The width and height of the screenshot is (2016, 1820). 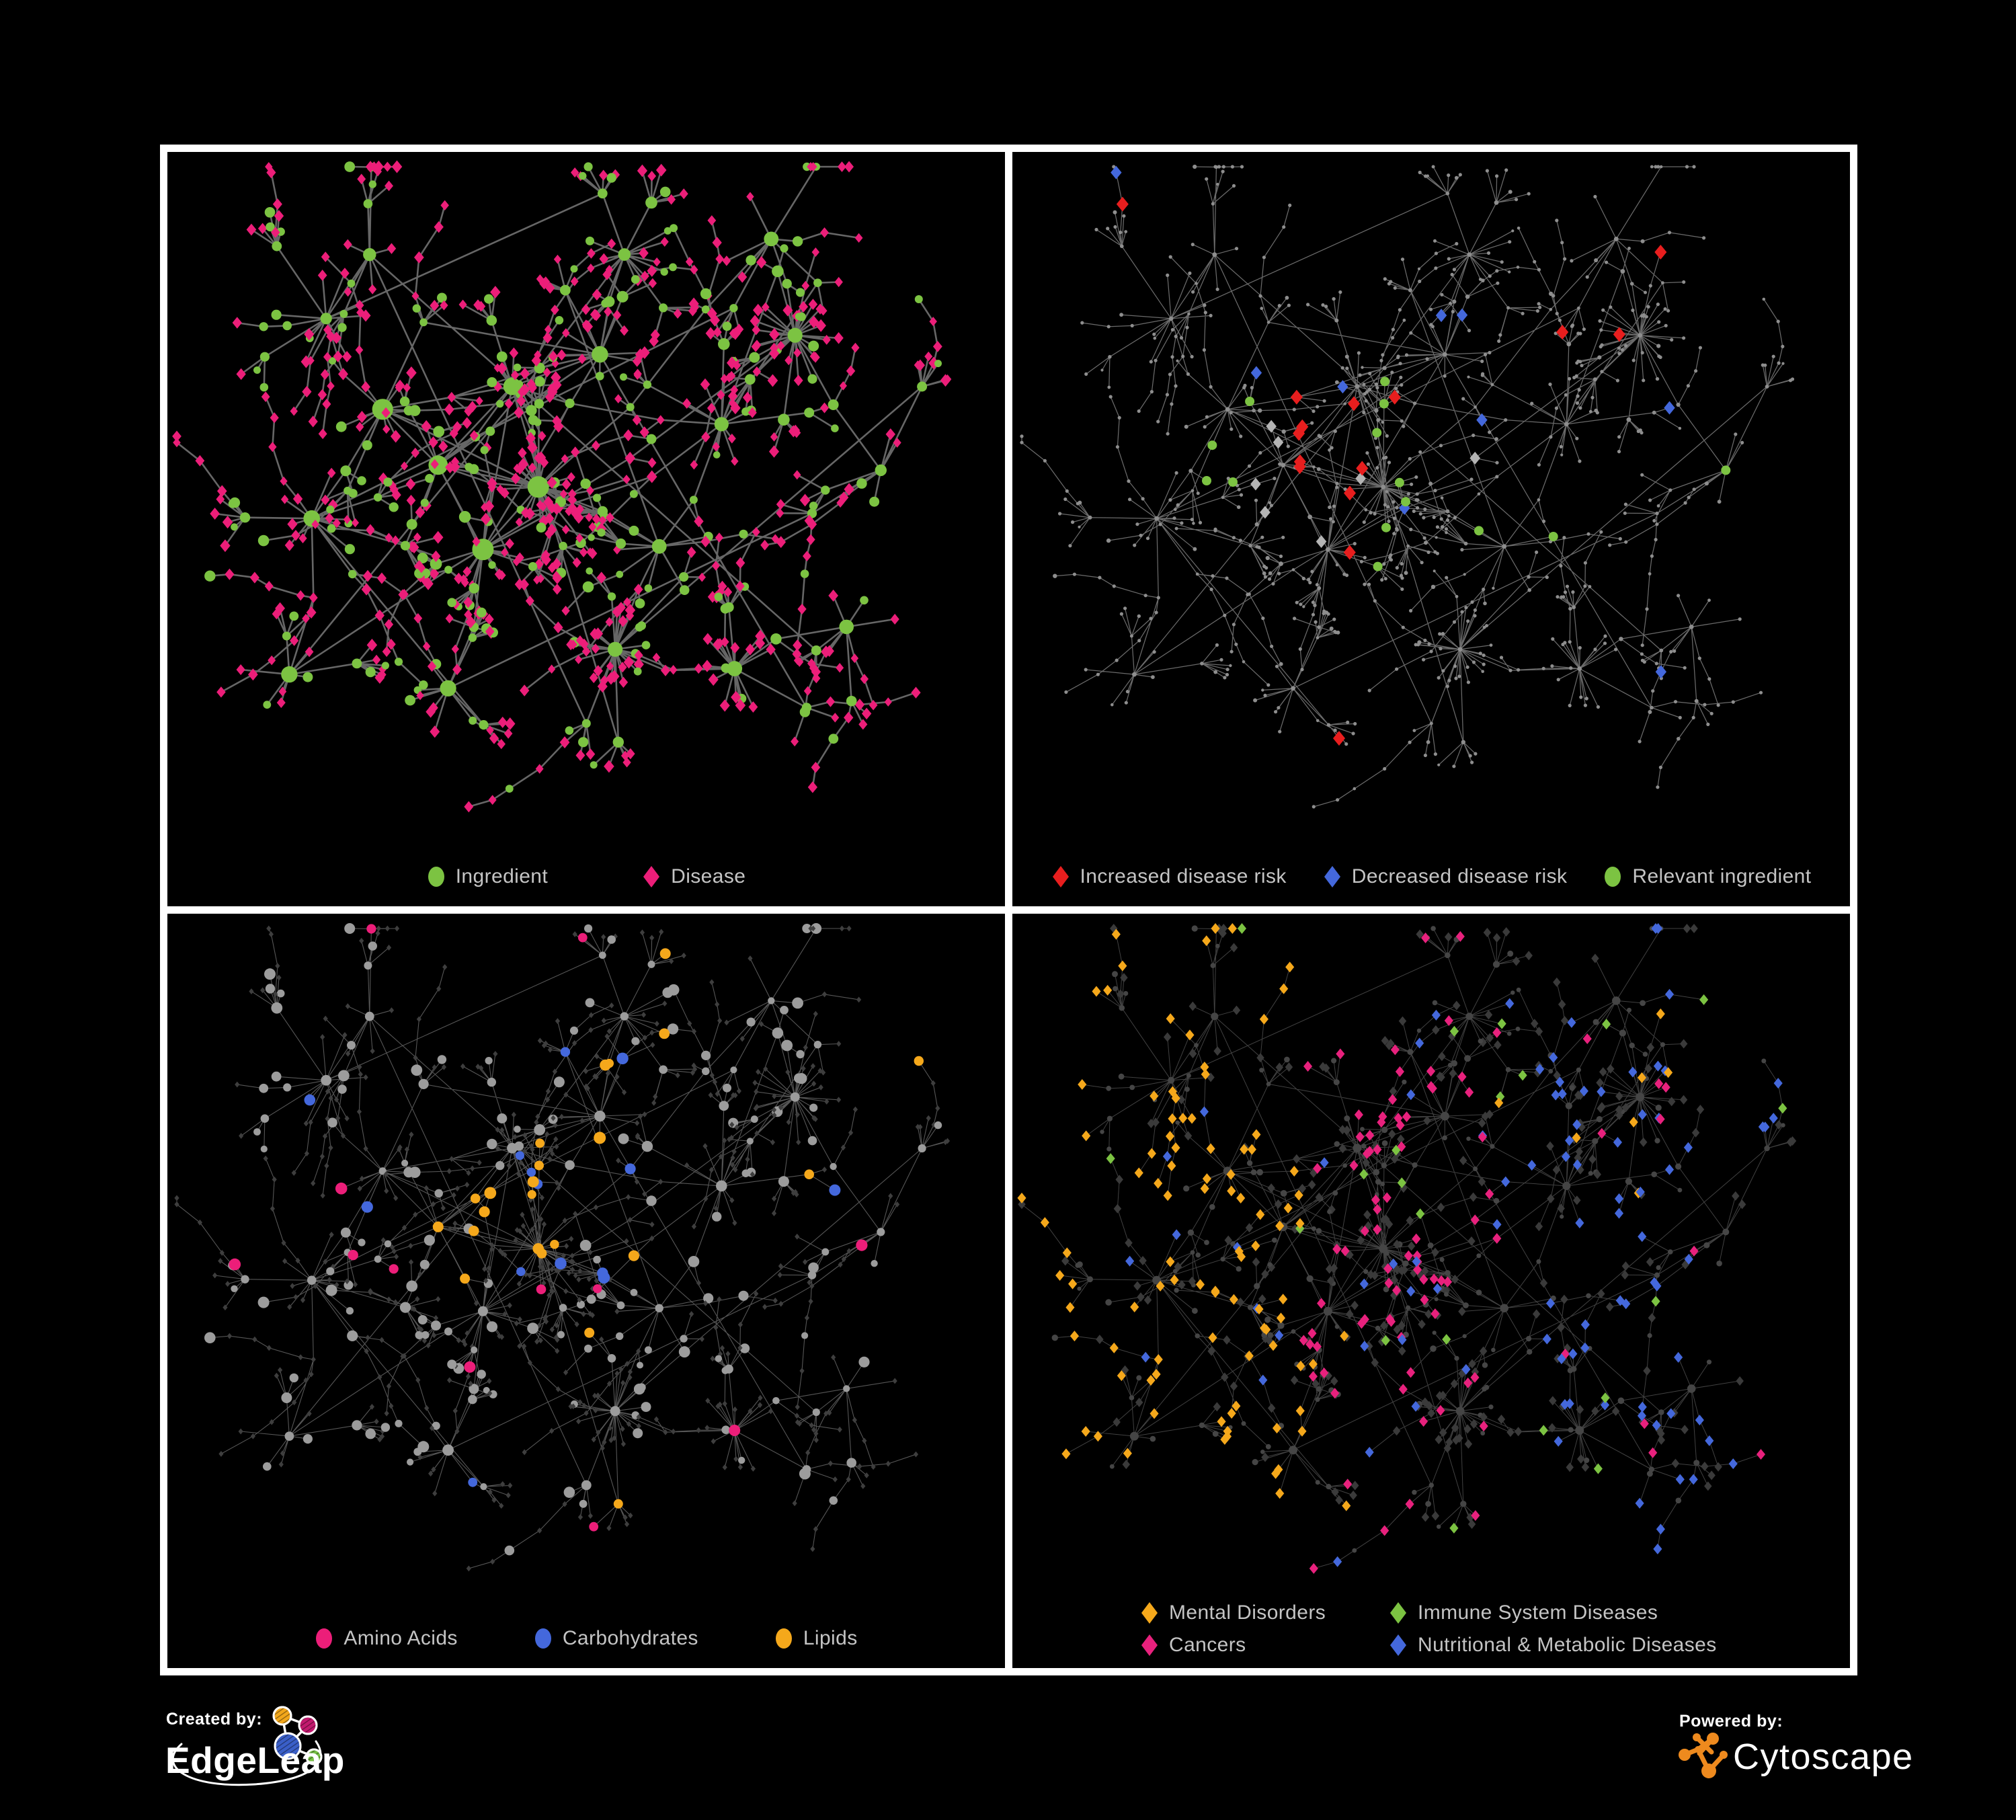 I want to click on legend-label: Disease, so click(x=708, y=876).